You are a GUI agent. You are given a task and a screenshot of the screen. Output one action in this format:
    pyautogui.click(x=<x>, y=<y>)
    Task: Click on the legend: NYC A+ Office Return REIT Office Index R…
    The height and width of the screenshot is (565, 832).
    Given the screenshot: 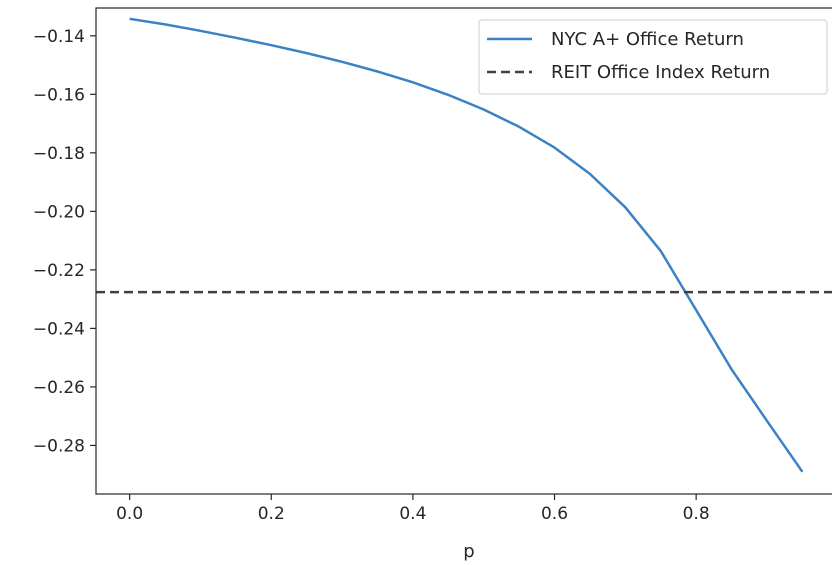 What is the action you would take?
    pyautogui.click(x=653, y=57)
    